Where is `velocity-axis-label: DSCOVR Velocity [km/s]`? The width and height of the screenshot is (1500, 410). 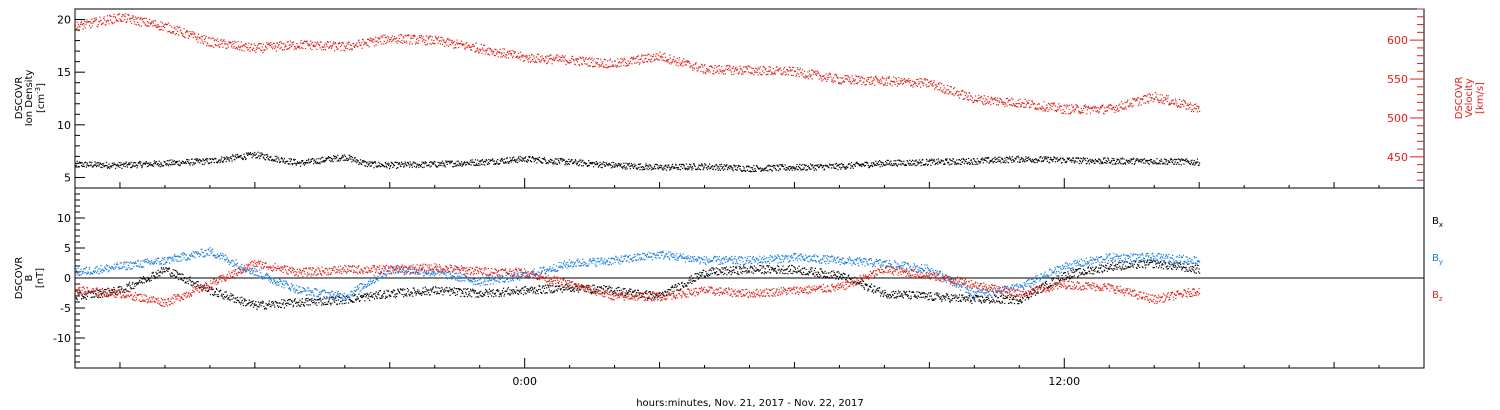 velocity-axis-label: DSCOVR Velocity [km/s] is located at coordinates (1470, 98).